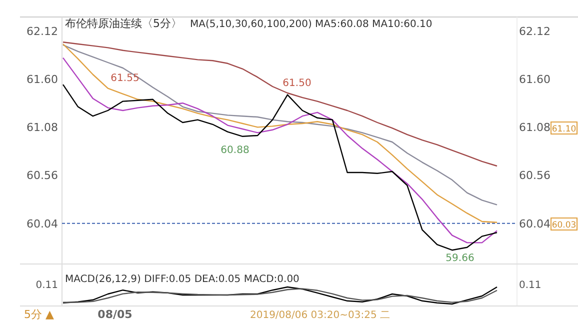 Image resolution: width=578 pixels, height=336 pixels. I want to click on text: 0.11, so click(530, 285).